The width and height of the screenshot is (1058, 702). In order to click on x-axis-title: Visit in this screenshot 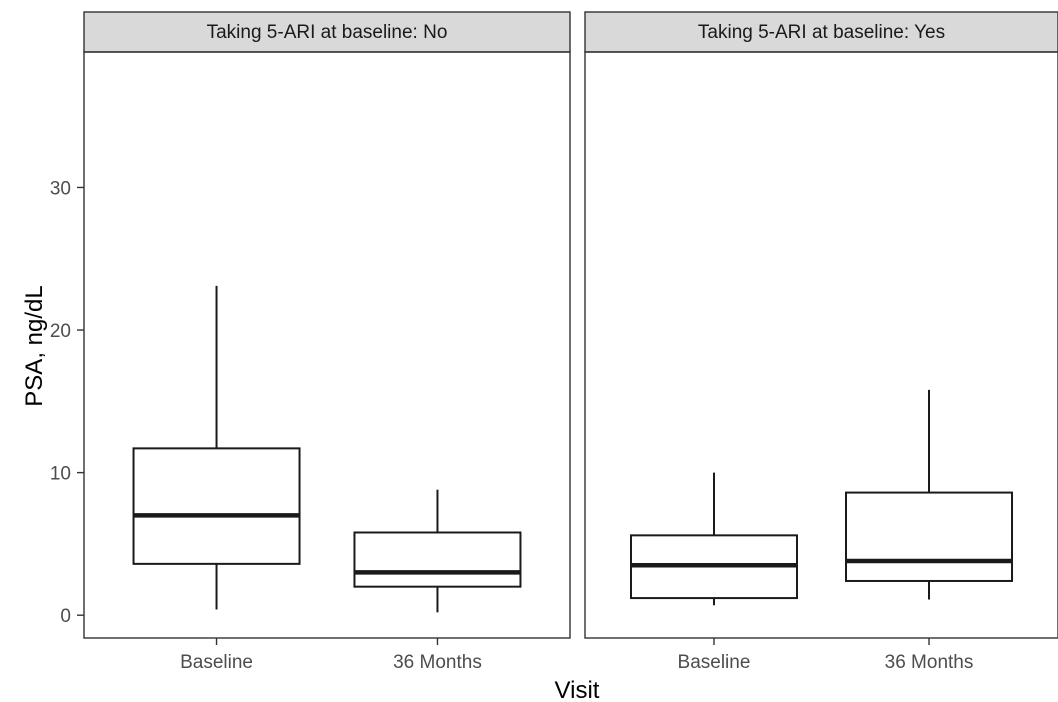, I will do `click(577, 689)`.